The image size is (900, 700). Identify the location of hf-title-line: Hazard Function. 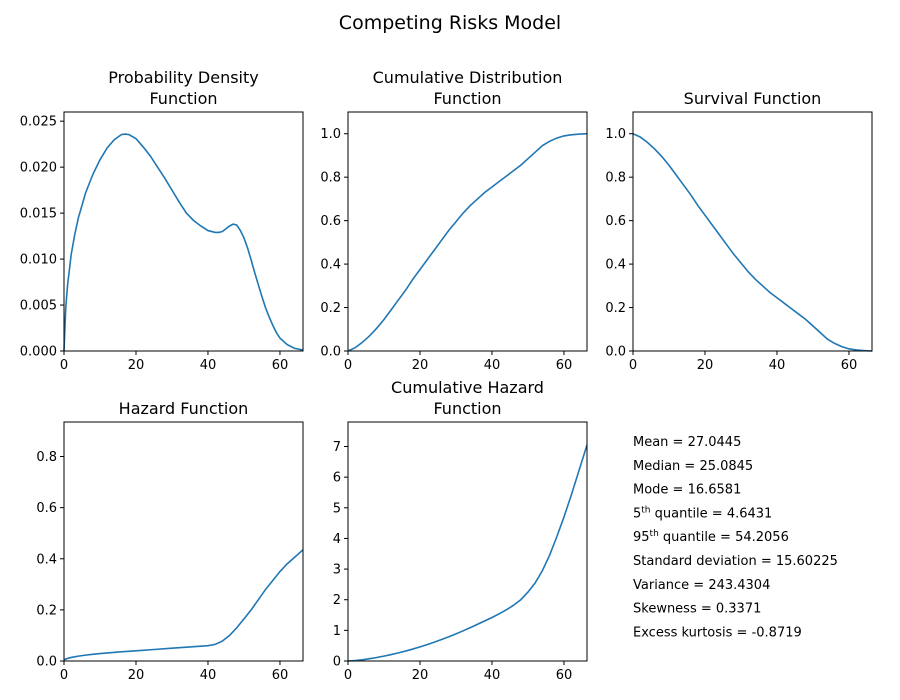
(184, 408).